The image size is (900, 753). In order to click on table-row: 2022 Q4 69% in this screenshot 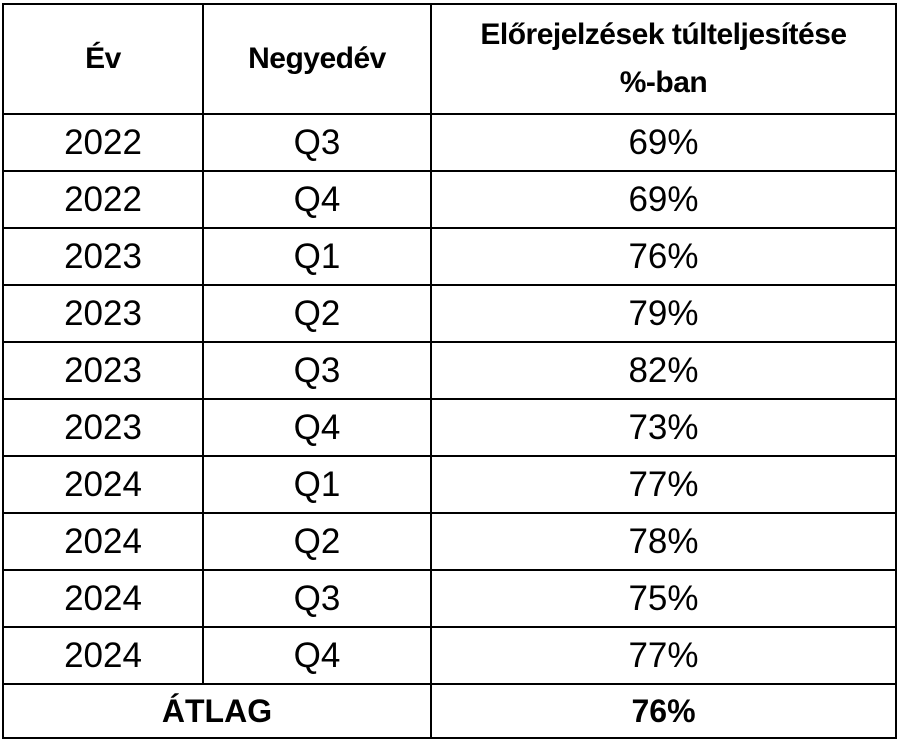, I will do `click(449, 199)`.